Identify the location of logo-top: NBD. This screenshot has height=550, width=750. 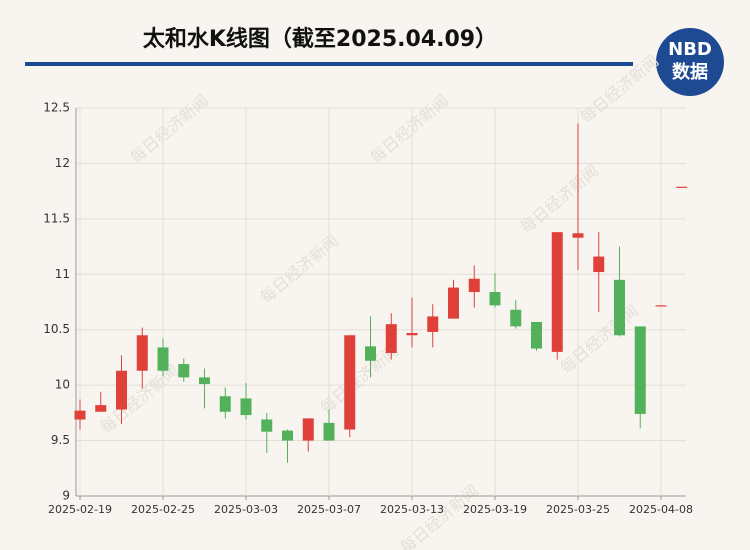
(690, 49).